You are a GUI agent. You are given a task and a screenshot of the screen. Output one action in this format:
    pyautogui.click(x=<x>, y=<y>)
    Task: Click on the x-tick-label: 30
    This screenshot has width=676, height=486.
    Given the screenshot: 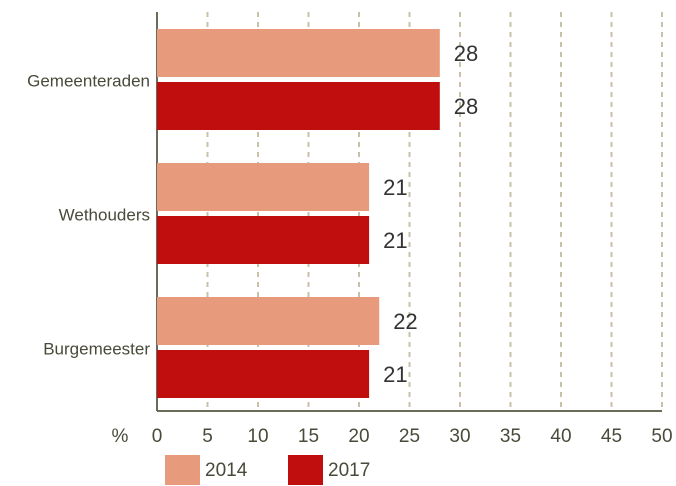 What is the action you would take?
    pyautogui.click(x=459, y=436)
    